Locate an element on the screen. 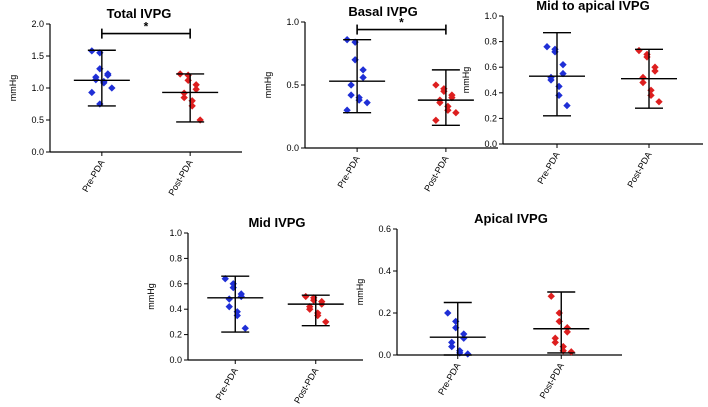  chart-title: Mid IVPG is located at coordinates (276, 222).